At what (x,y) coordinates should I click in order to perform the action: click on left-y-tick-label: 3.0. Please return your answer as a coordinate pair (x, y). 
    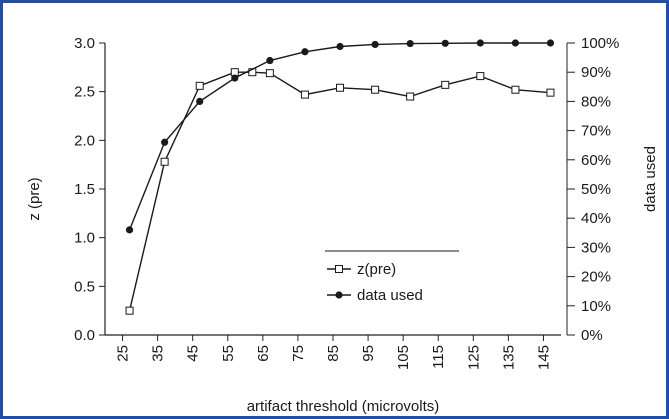
    Looking at the image, I should click on (84, 43).